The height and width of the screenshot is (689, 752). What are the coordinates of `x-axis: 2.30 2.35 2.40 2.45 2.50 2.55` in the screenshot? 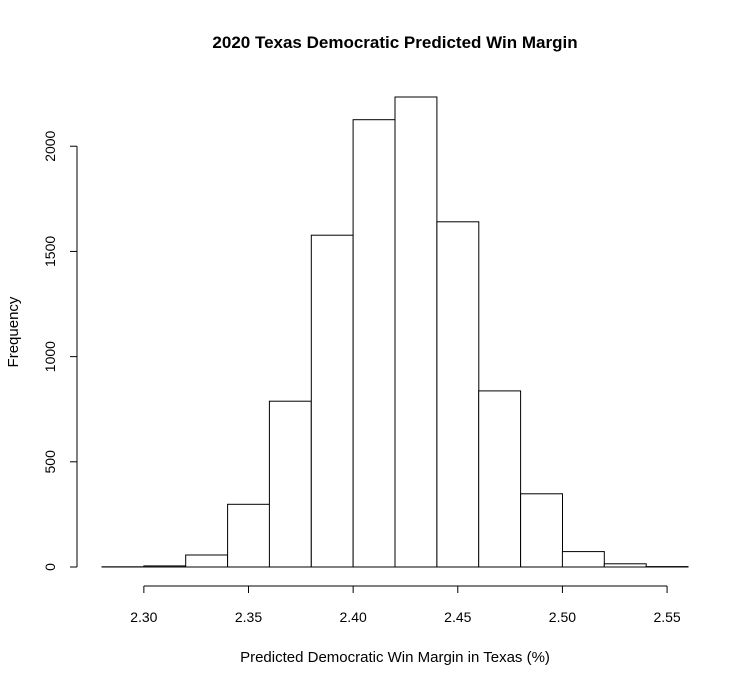 It's located at (405, 605).